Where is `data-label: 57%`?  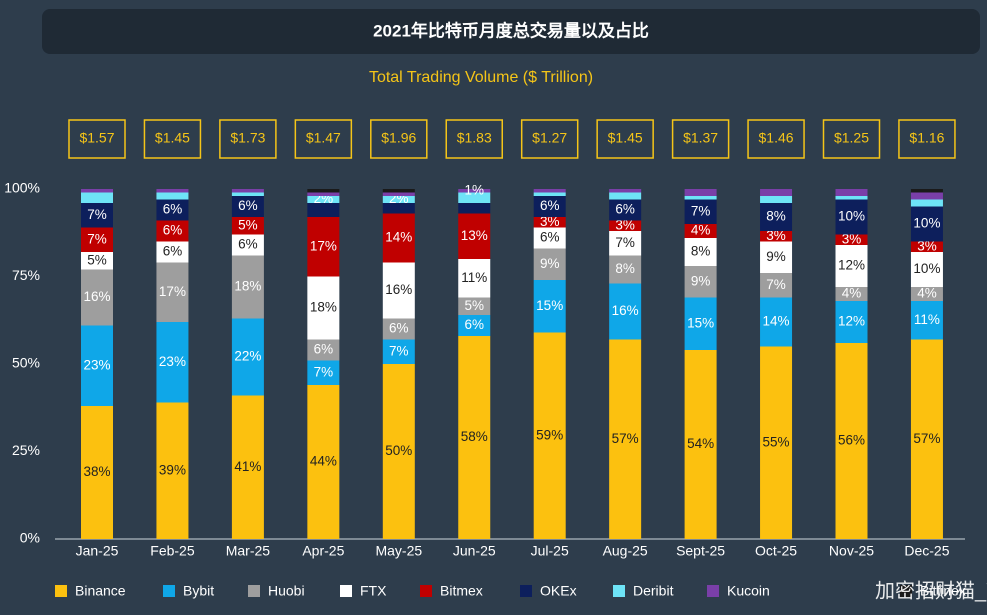 data-label: 57% is located at coordinates (926, 438).